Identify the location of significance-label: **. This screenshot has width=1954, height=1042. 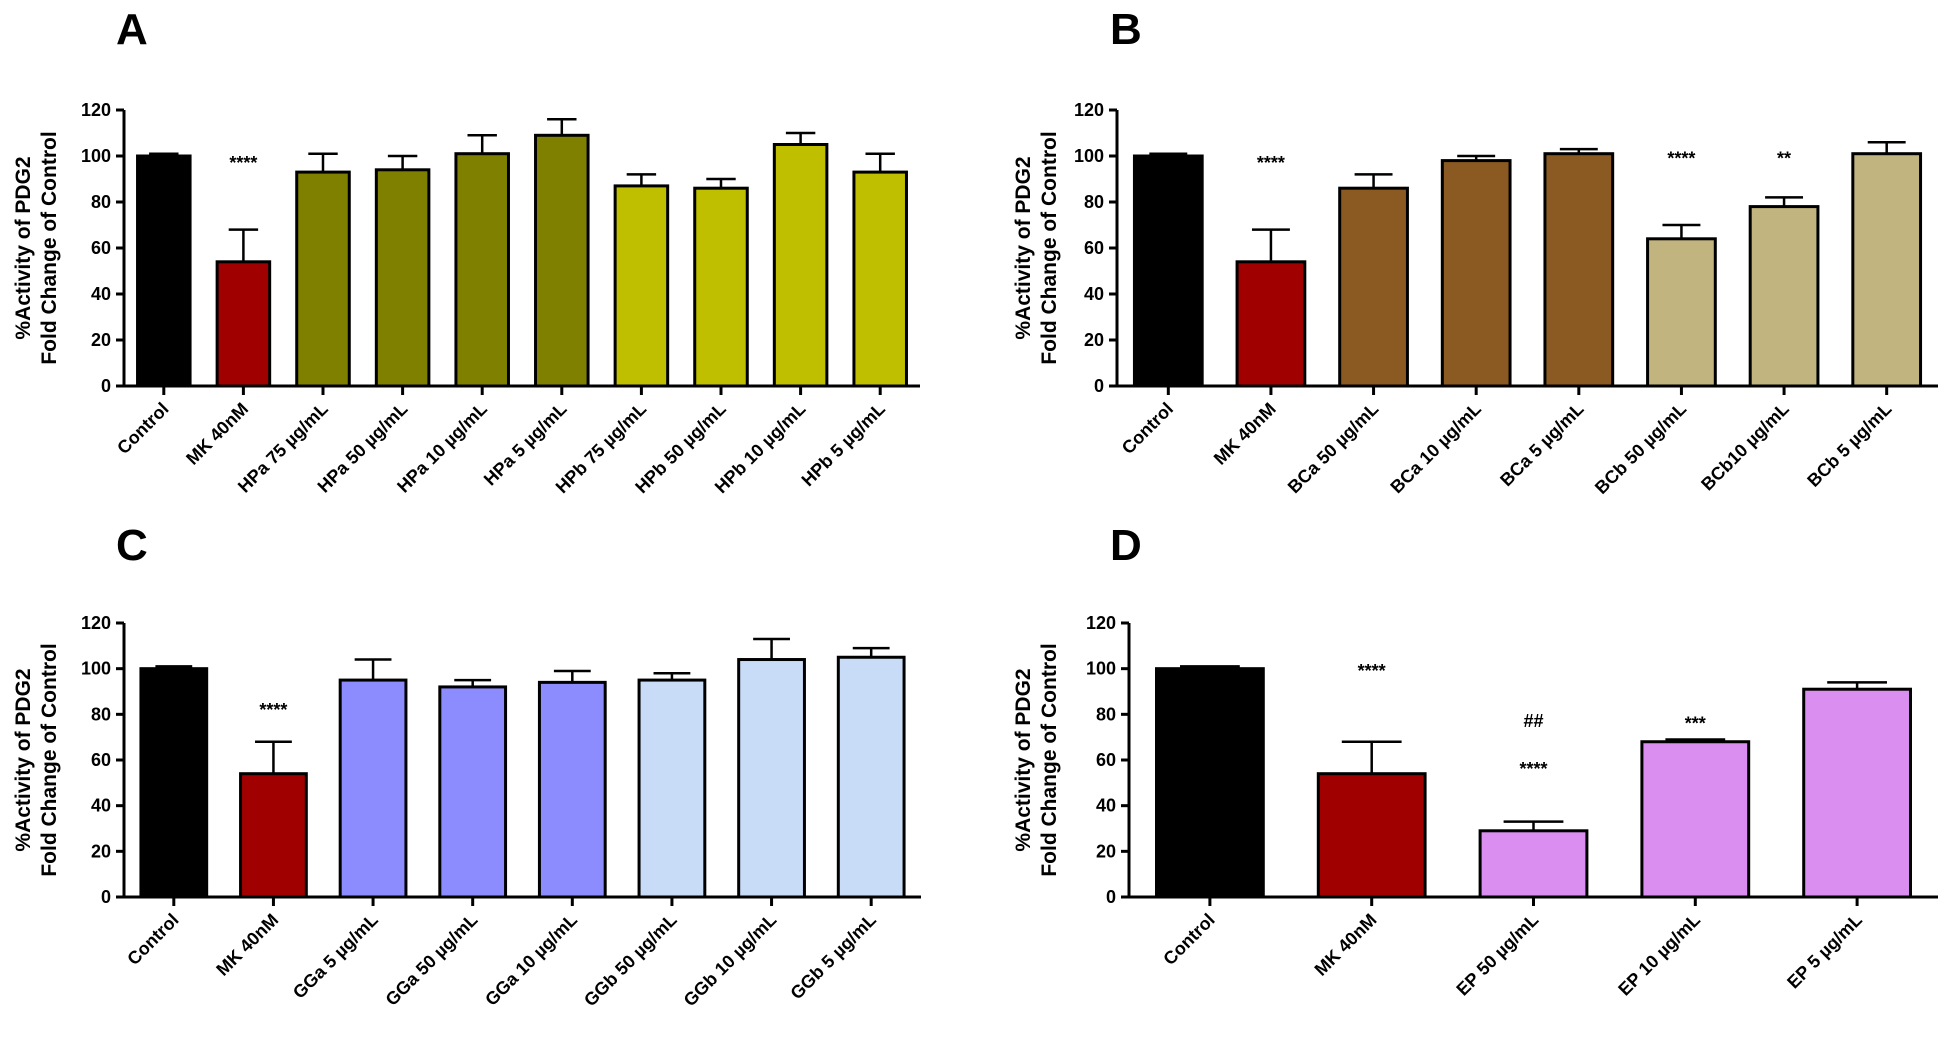
(1784, 158).